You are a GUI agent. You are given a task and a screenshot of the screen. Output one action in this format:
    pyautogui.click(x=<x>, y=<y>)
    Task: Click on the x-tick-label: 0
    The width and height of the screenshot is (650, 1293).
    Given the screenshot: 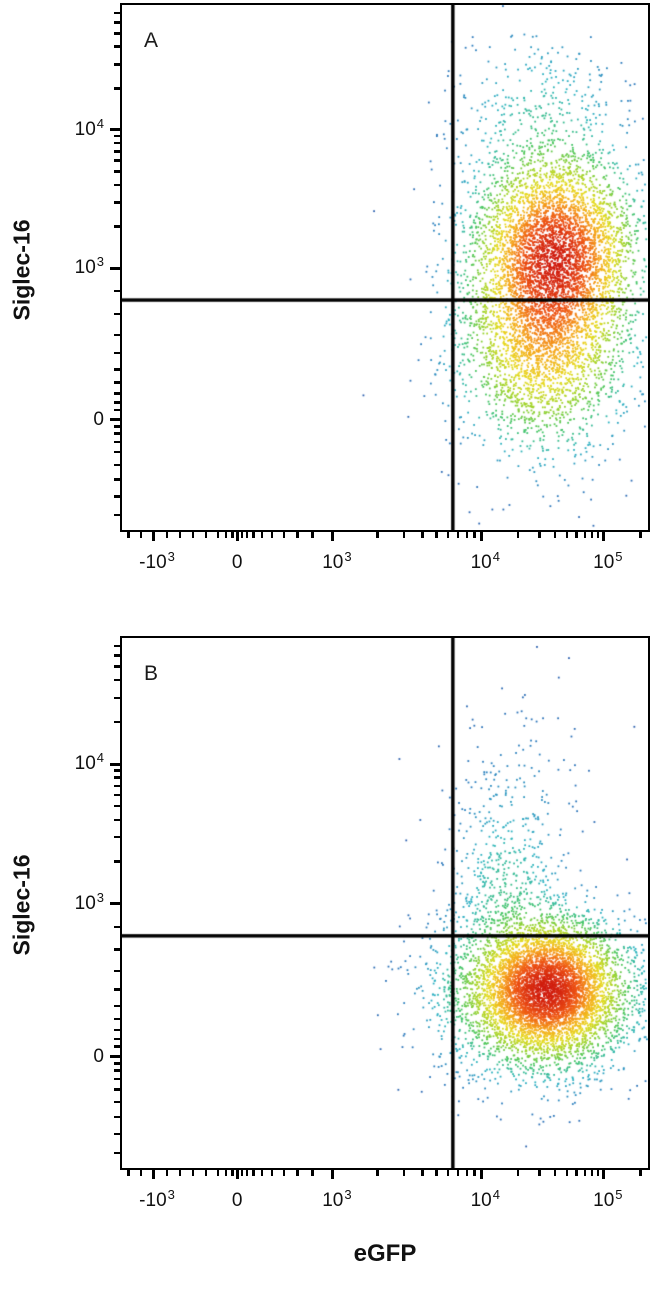 What is the action you would take?
    pyautogui.click(x=237, y=1201)
    